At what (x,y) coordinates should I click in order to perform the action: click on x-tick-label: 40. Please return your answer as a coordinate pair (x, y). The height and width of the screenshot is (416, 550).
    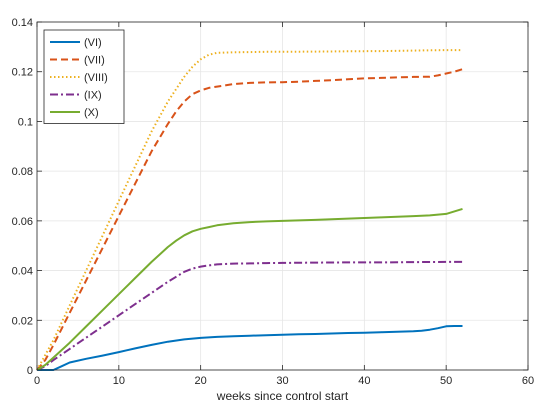
    Looking at the image, I should click on (364, 381).